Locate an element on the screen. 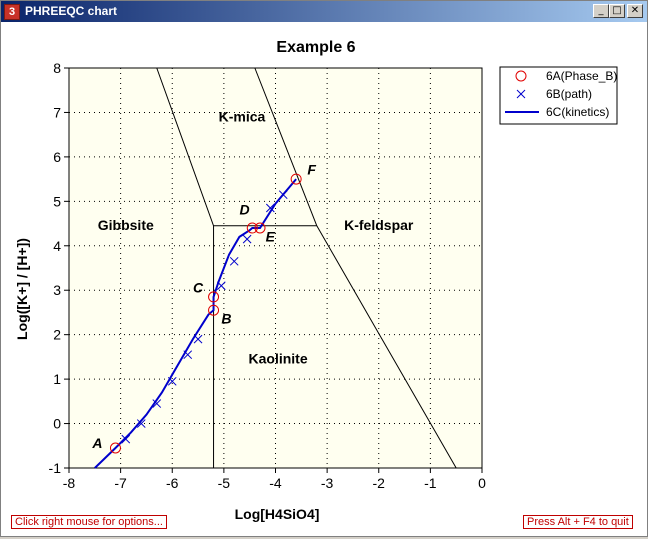 Image resolution: width=648 pixels, height=539 pixels. x-tick-label: -8 is located at coordinates (69, 483).